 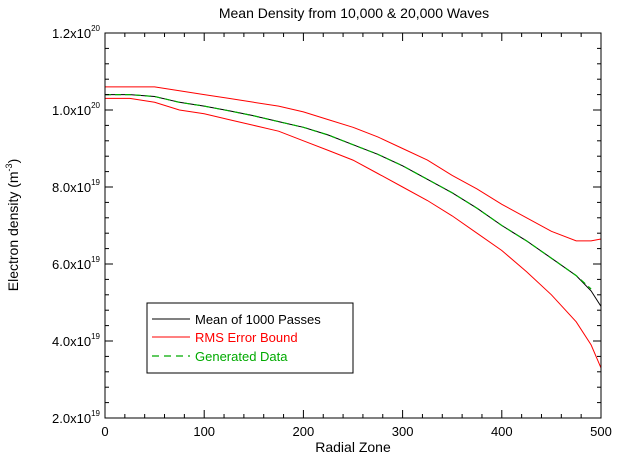 I want to click on y-axis-label-exponent: -3, so click(x=9, y=167).